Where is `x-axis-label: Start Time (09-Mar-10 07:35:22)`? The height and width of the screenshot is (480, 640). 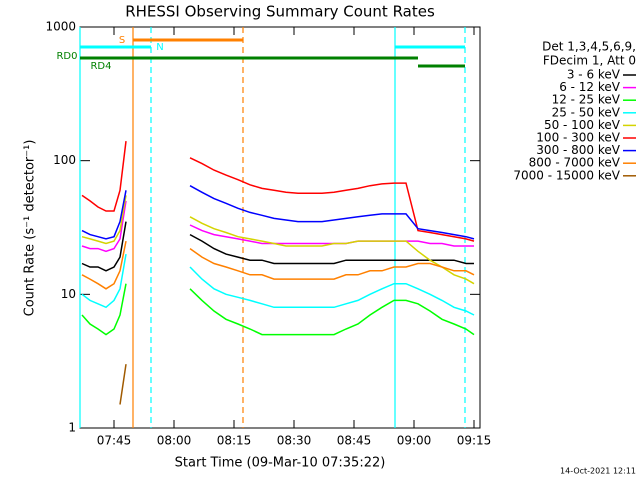 x-axis-label: Start Time (09-Mar-10 07:35:22) is located at coordinates (280, 463).